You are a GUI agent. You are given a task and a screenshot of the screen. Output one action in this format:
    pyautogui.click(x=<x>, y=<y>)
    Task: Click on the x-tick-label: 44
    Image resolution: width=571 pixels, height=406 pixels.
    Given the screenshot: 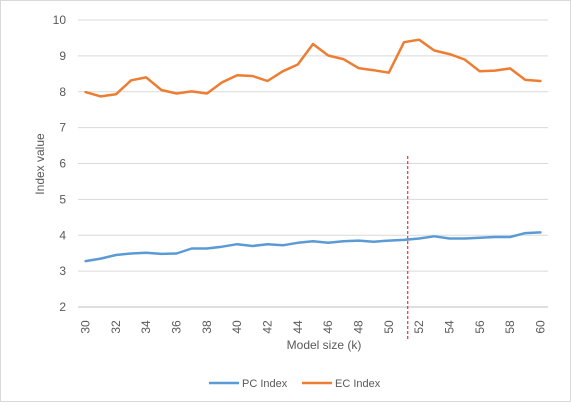 What is the action you would take?
    pyautogui.click(x=298, y=327)
    